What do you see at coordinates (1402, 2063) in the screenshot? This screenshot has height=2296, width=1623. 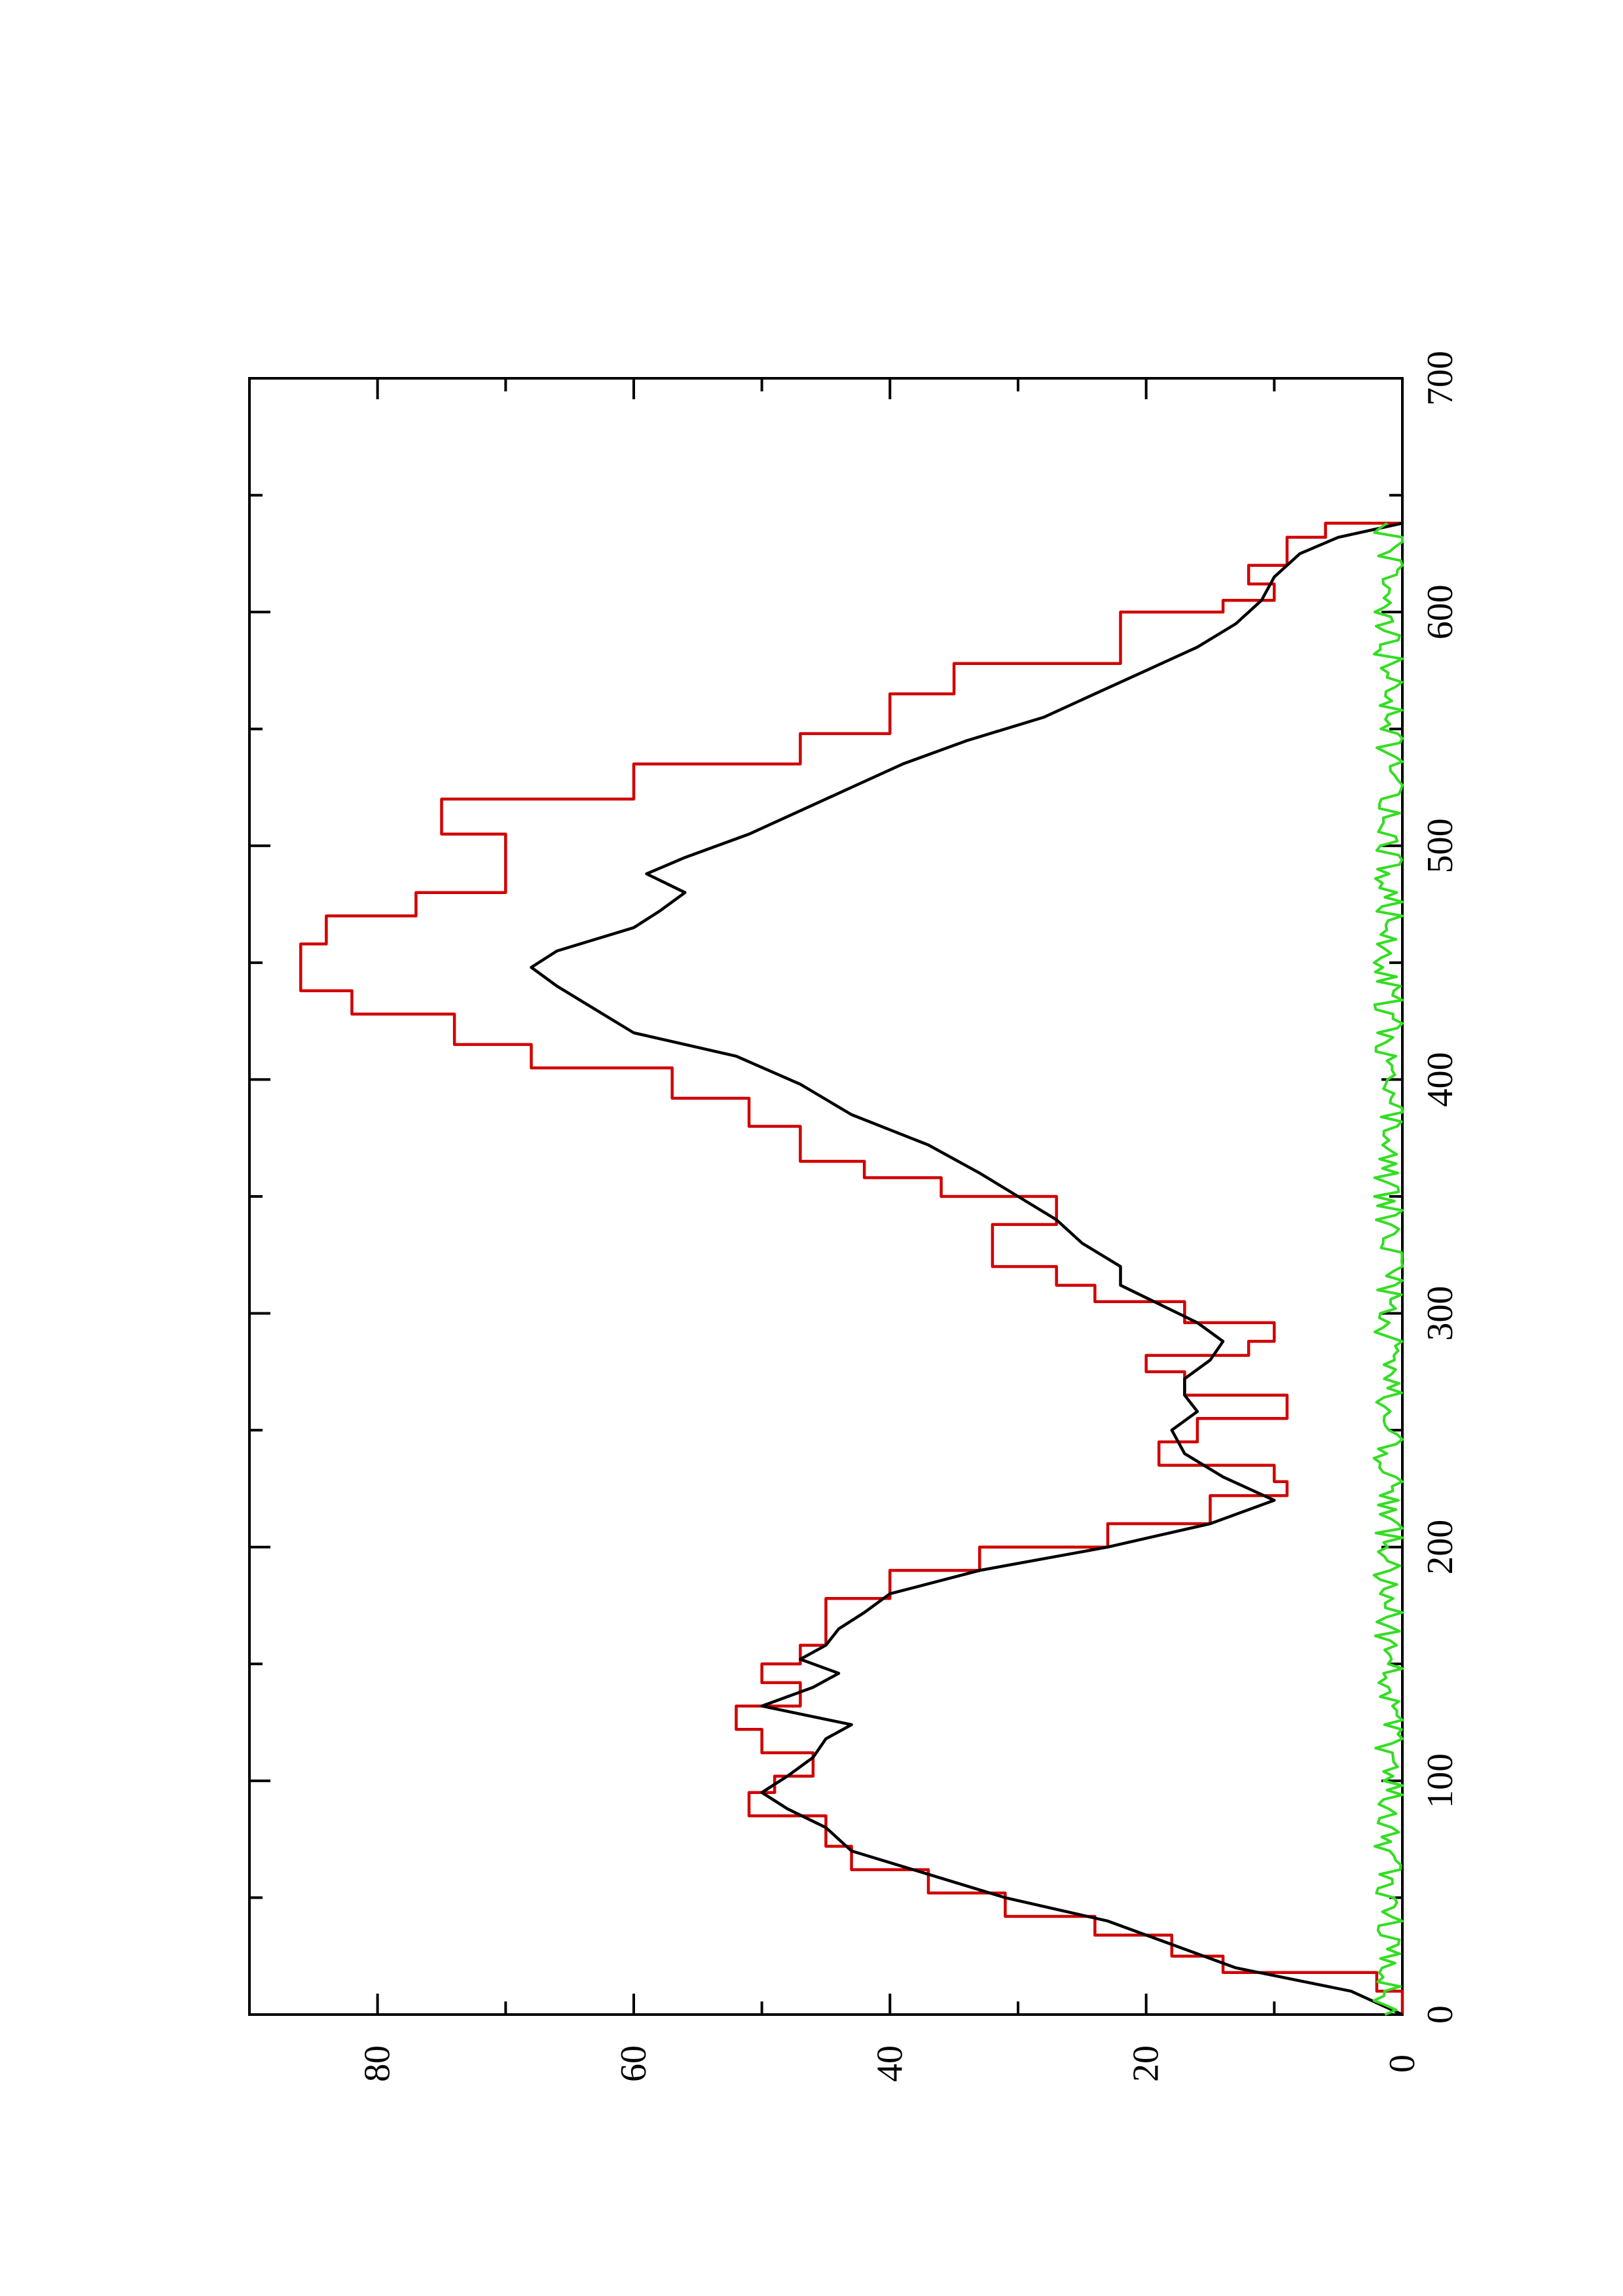 I see `y-tick-label: 0` at bounding box center [1402, 2063].